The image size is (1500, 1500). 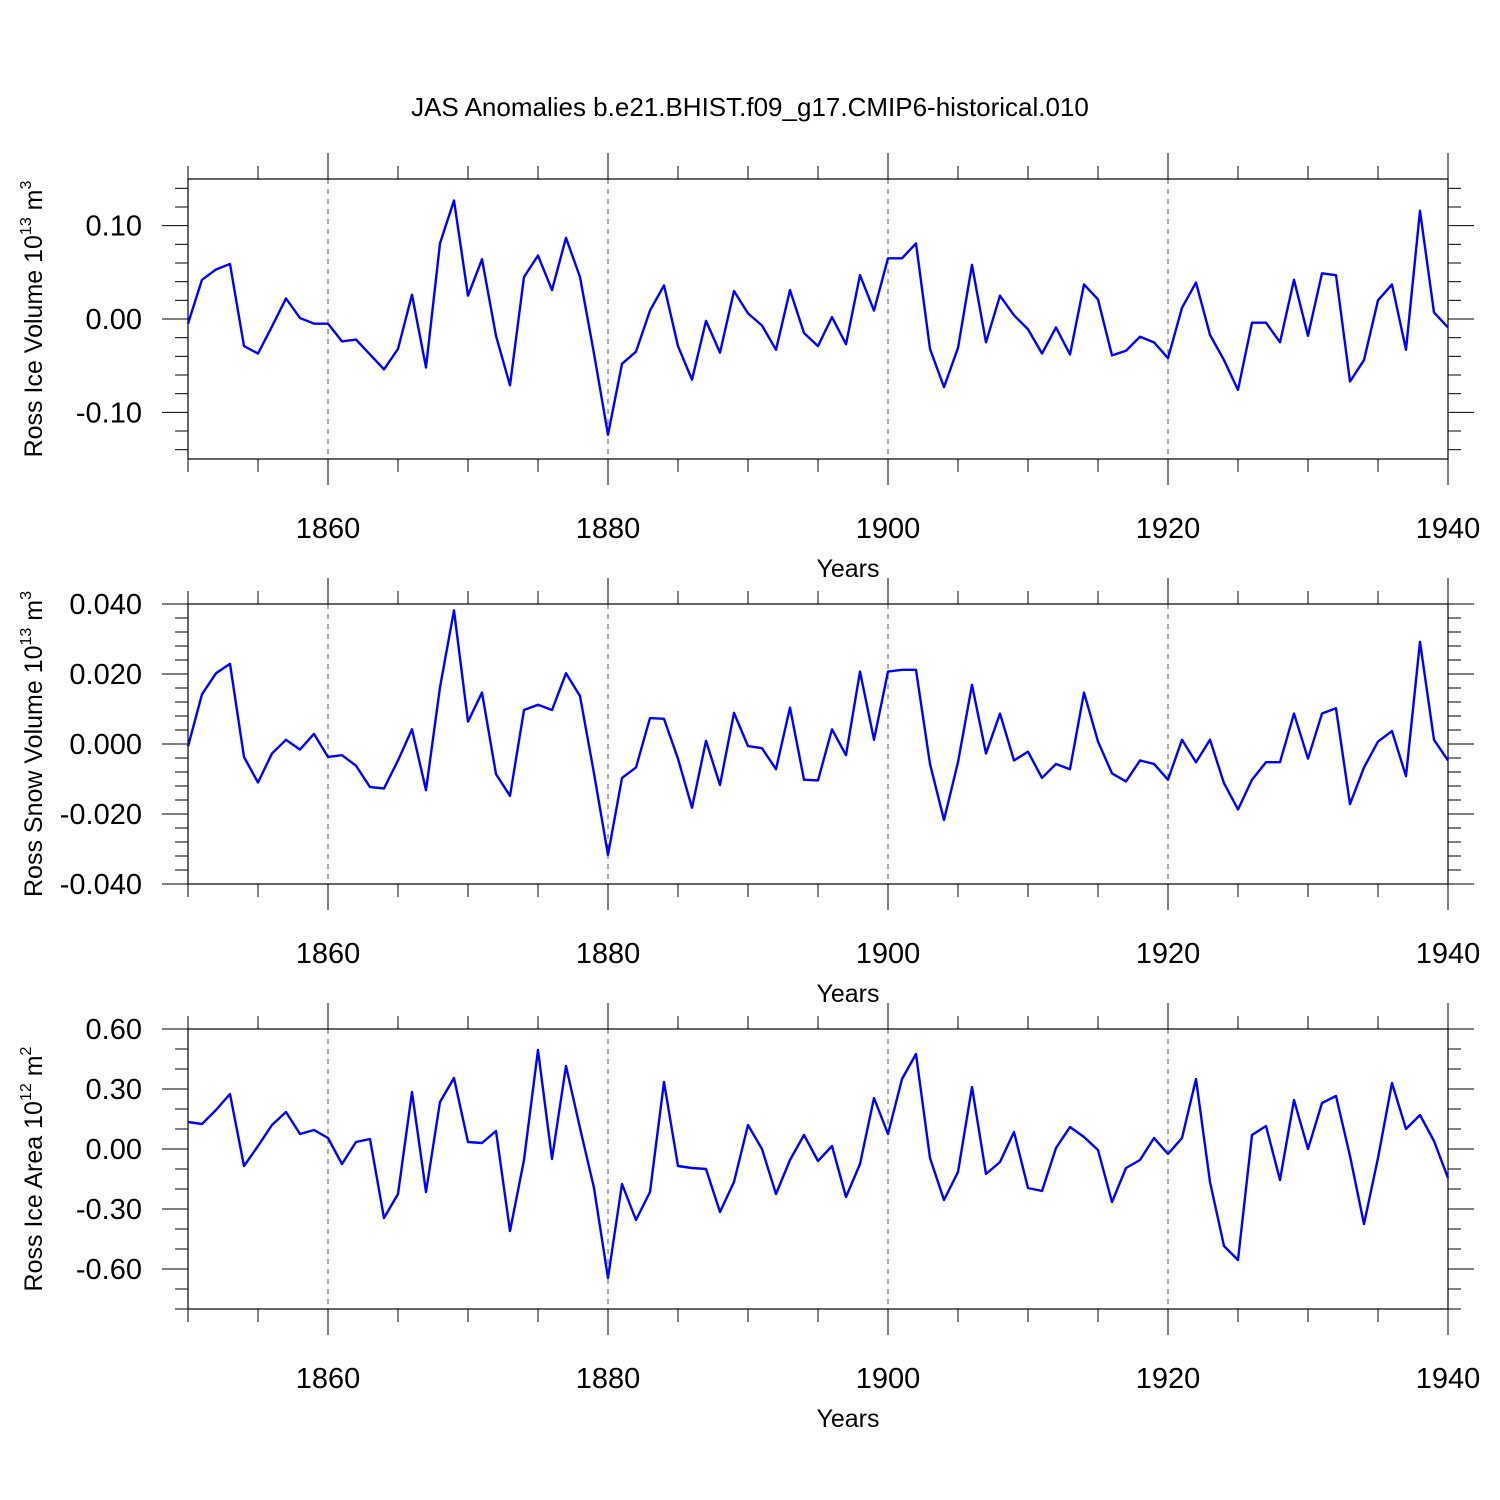 What do you see at coordinates (33, 744) in the screenshot?
I see `y-axis-label: Ross Snow Volume 1013 m3` at bounding box center [33, 744].